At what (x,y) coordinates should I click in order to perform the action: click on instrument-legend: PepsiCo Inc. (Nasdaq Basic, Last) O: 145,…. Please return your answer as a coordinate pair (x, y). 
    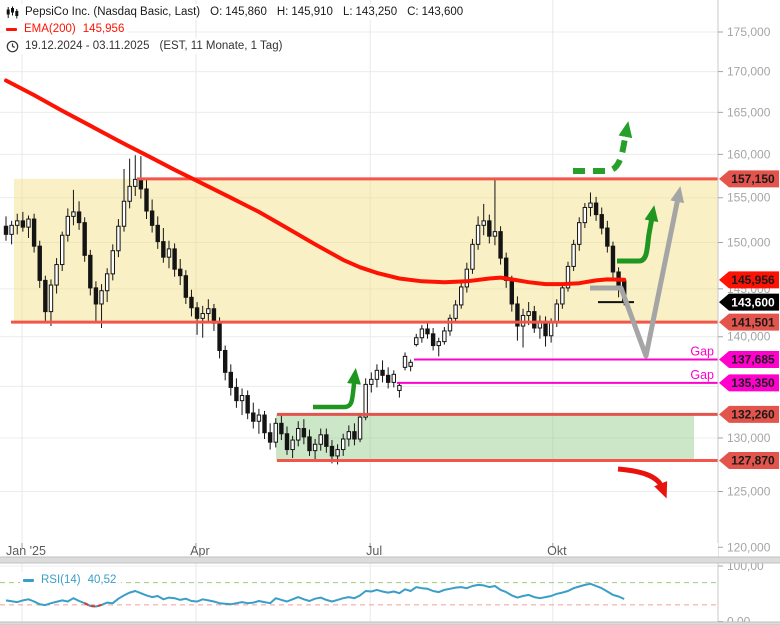
    Looking at the image, I should click on (236, 12).